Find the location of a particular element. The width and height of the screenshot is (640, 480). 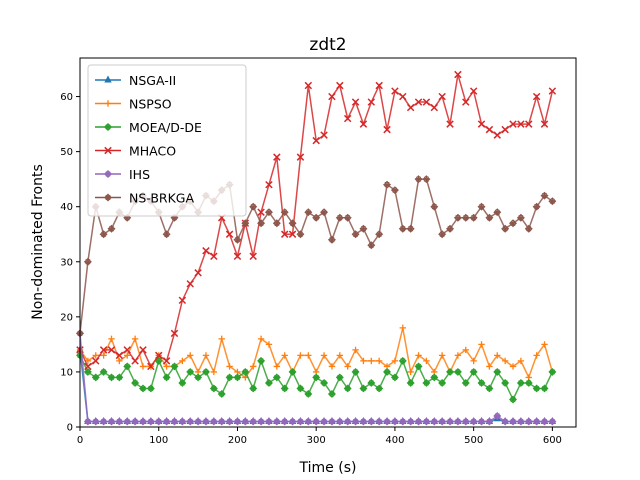

x-tick-label: 400 is located at coordinates (394, 440).